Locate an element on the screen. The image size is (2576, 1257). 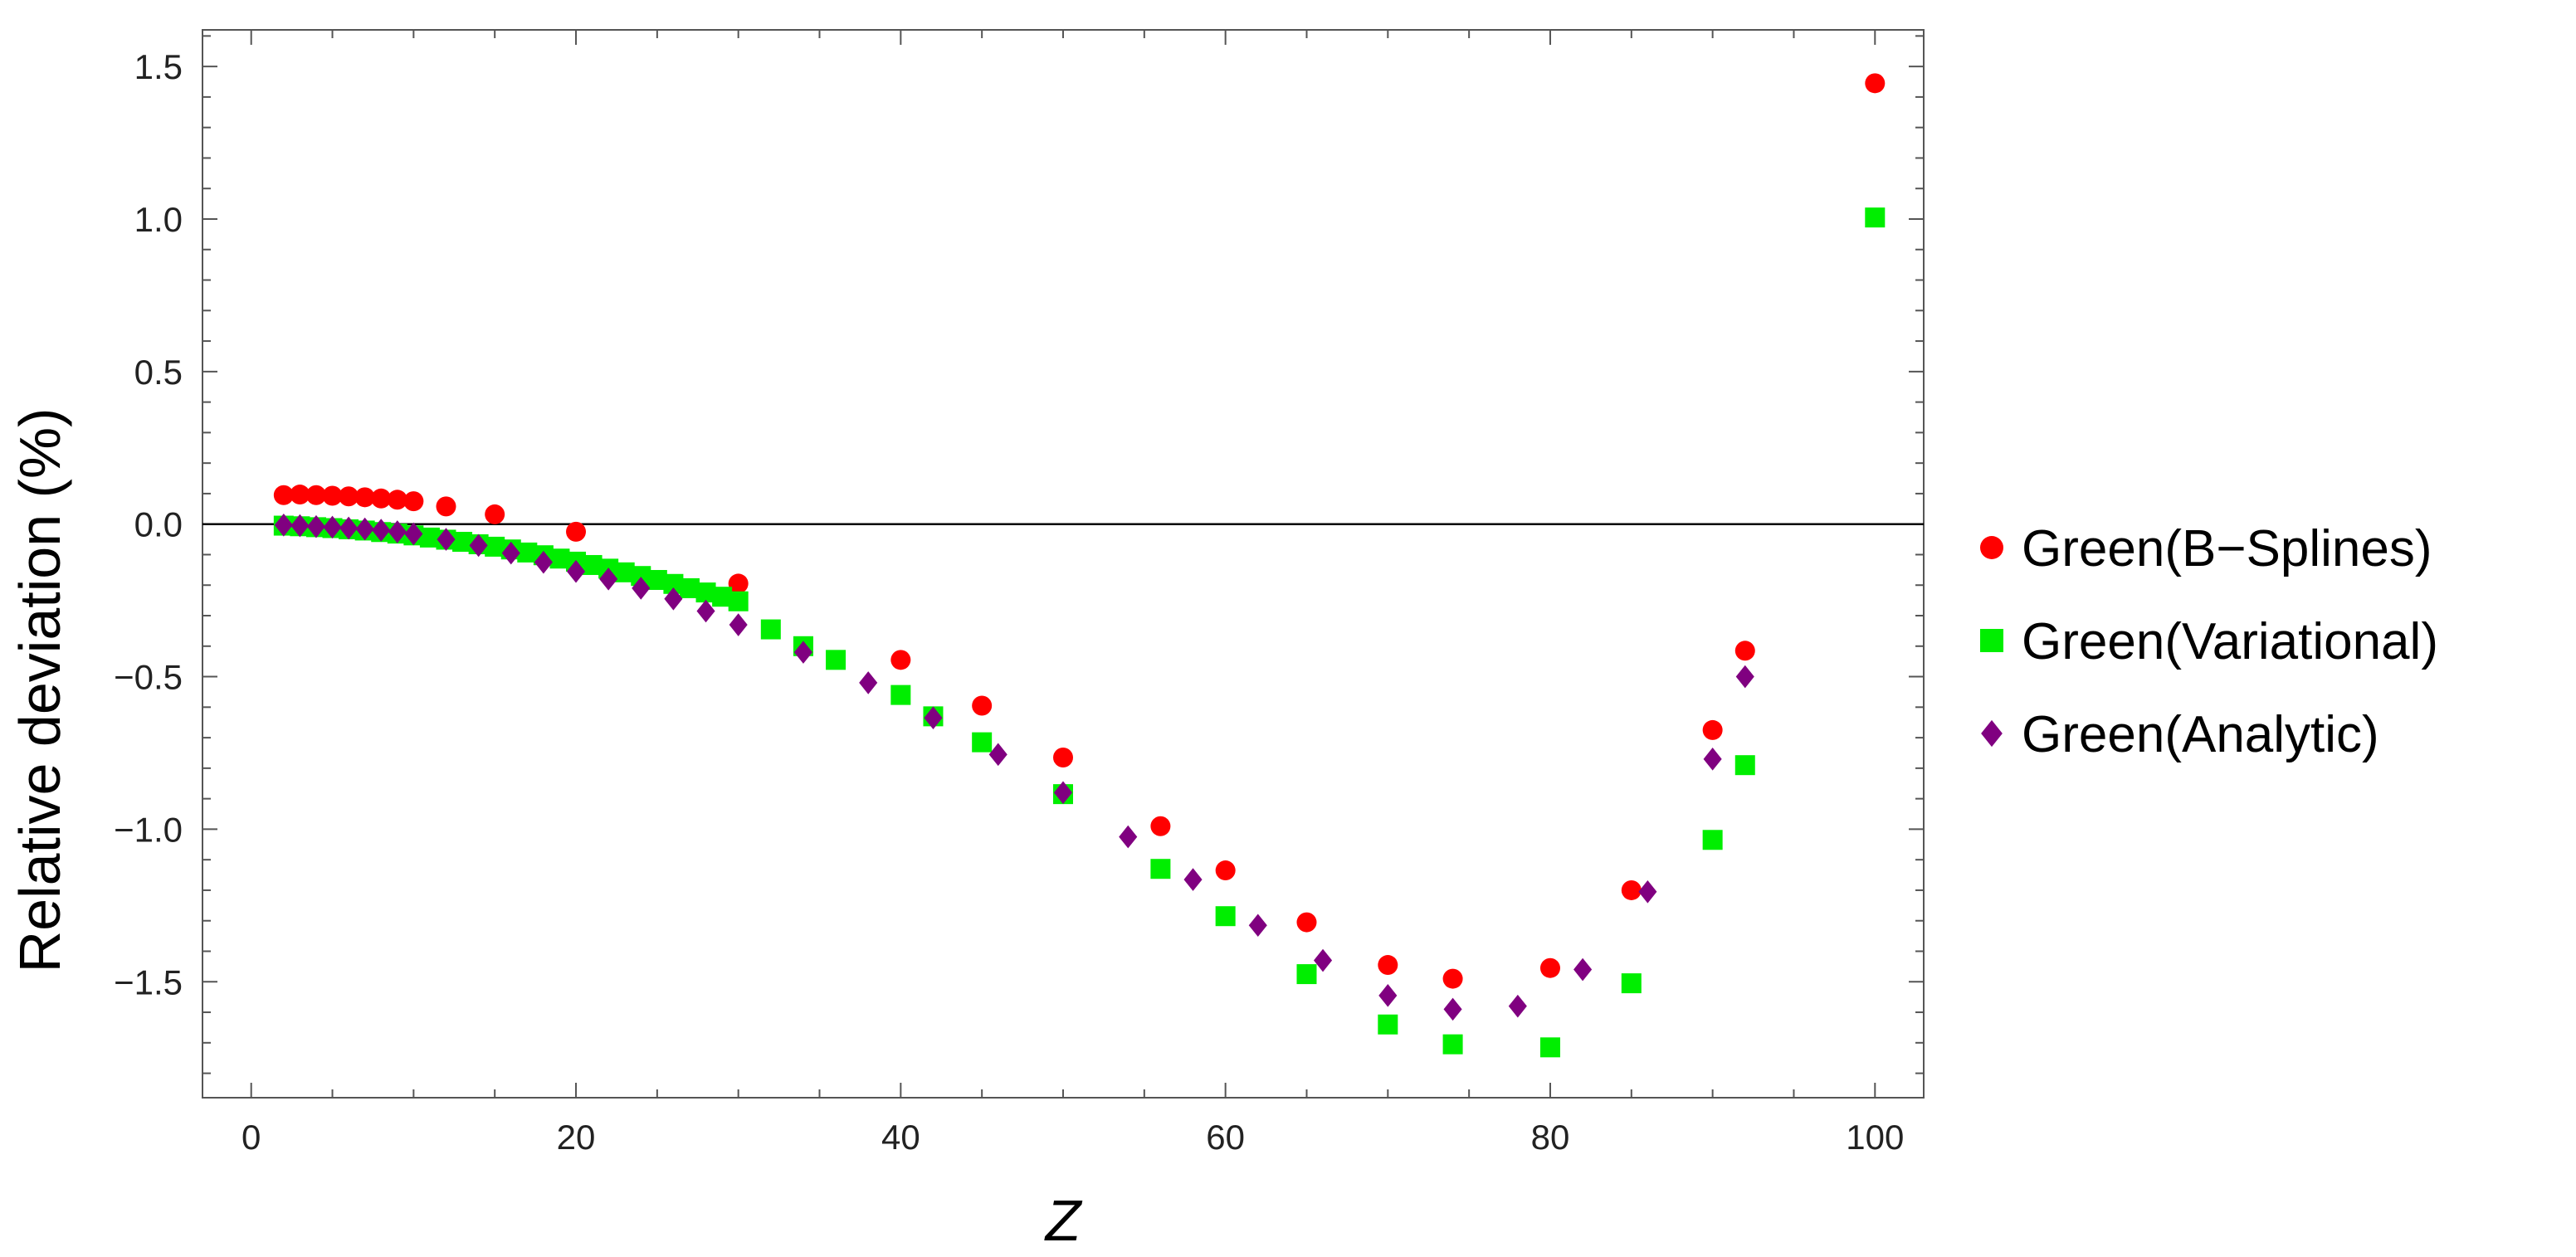
legend-label: Green(Variational) is located at coordinates (2230, 641).